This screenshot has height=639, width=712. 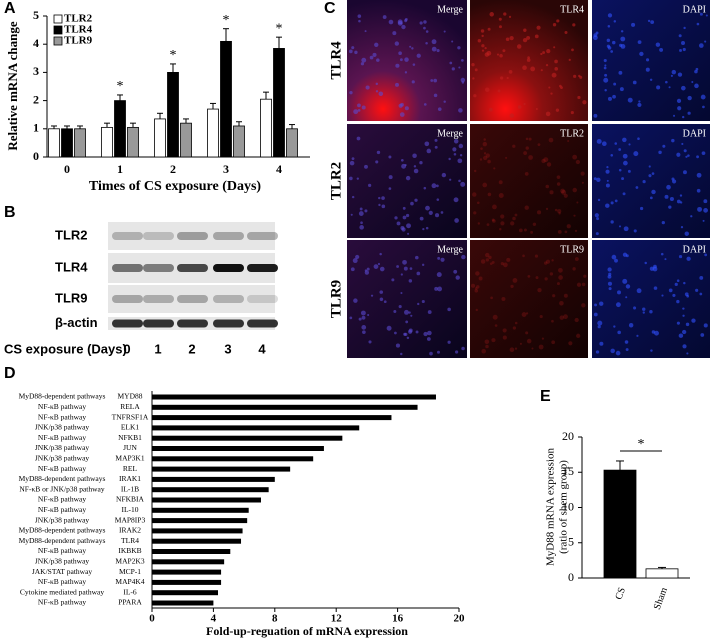 What do you see at coordinates (130, 519) in the screenshot?
I see `gene-label: MAP8IP3` at bounding box center [130, 519].